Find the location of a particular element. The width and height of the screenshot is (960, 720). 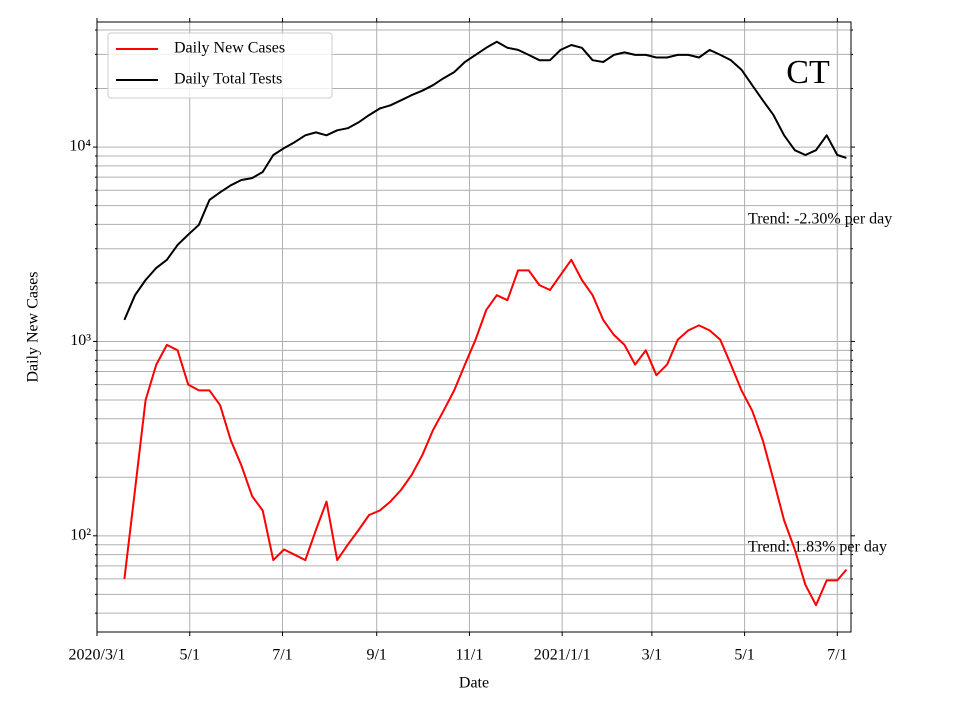

x-tick-label: 11/1 is located at coordinates (470, 655).